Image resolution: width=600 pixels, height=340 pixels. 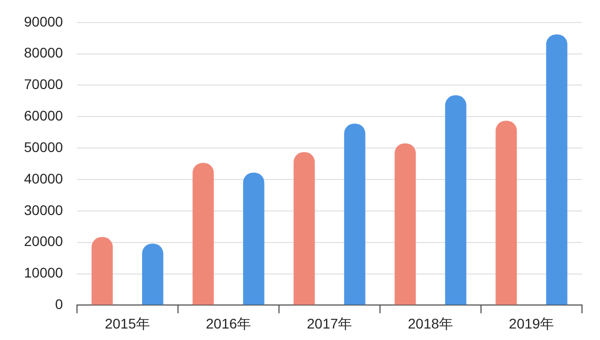 What do you see at coordinates (44, 84) in the screenshot?
I see `y-tick-label: 70000` at bounding box center [44, 84].